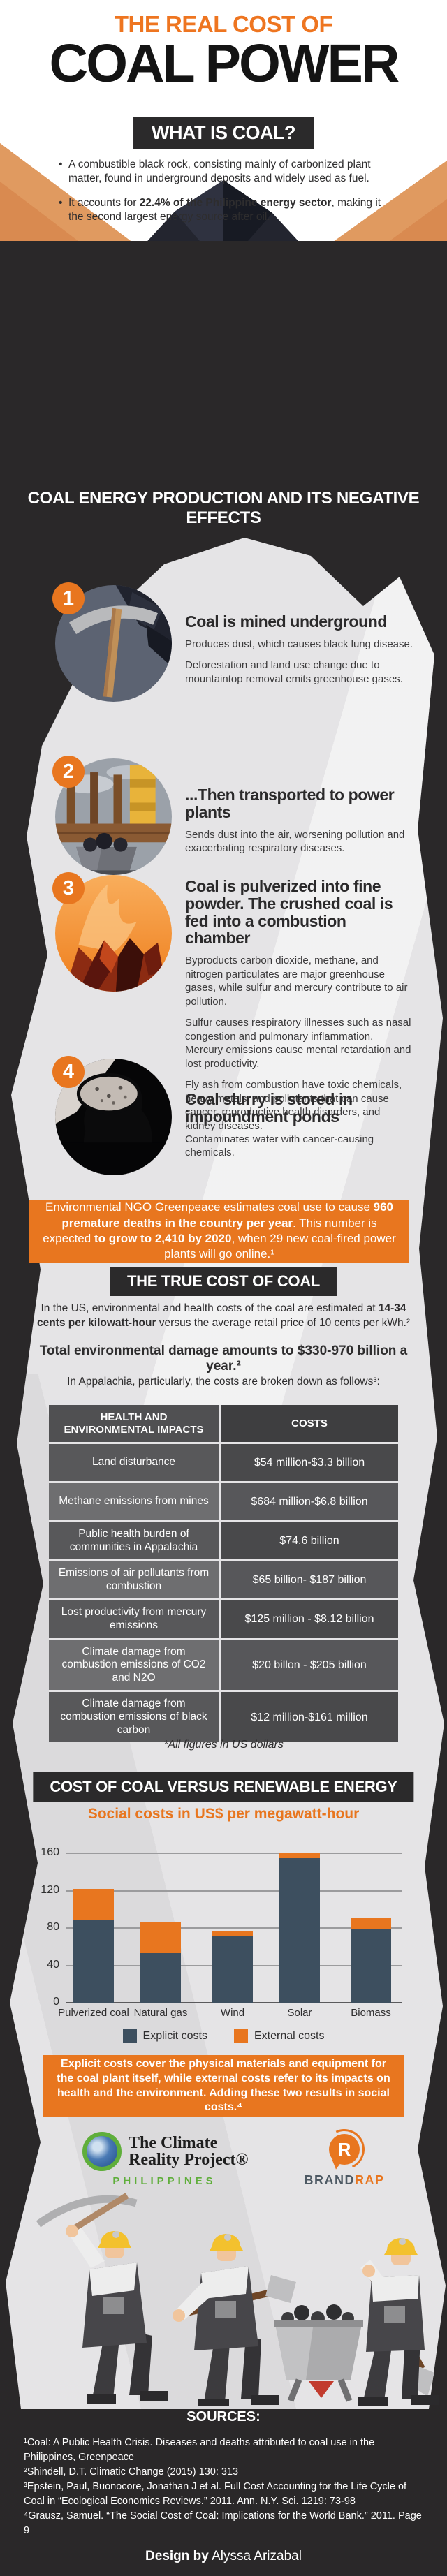 The width and height of the screenshot is (447, 2576). Describe the element at coordinates (114, 816) in the screenshot. I see `step-2-illustration` at that location.